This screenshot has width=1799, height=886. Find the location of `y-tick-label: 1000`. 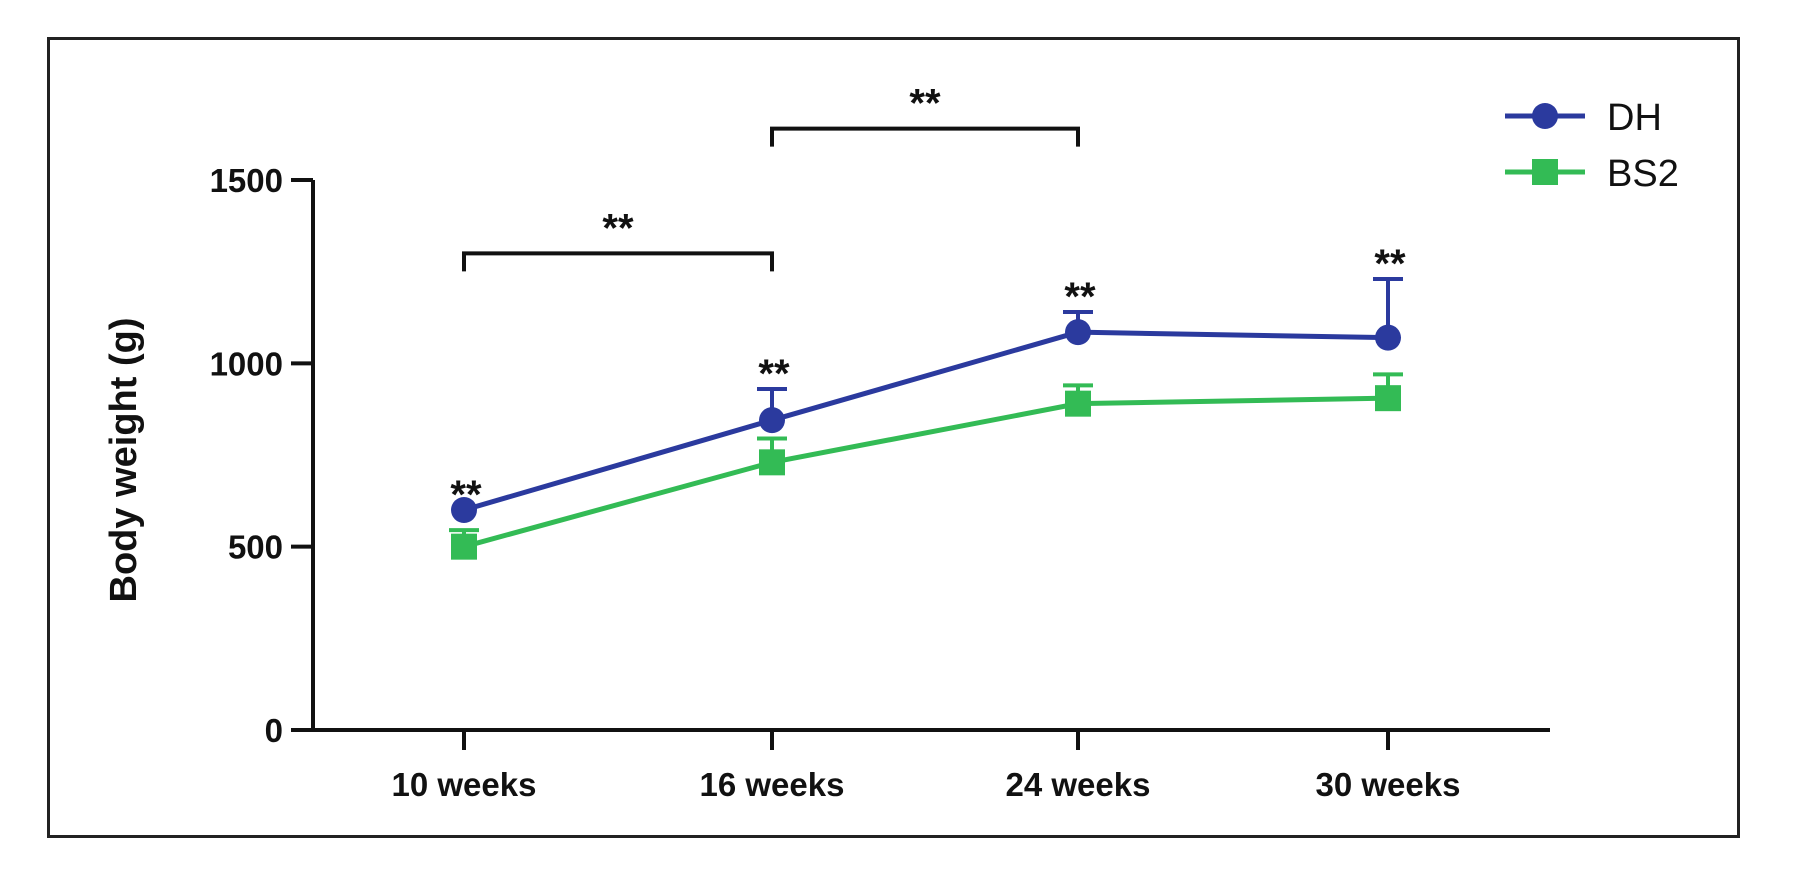

y-tick-label: 1000 is located at coordinates (246, 363).